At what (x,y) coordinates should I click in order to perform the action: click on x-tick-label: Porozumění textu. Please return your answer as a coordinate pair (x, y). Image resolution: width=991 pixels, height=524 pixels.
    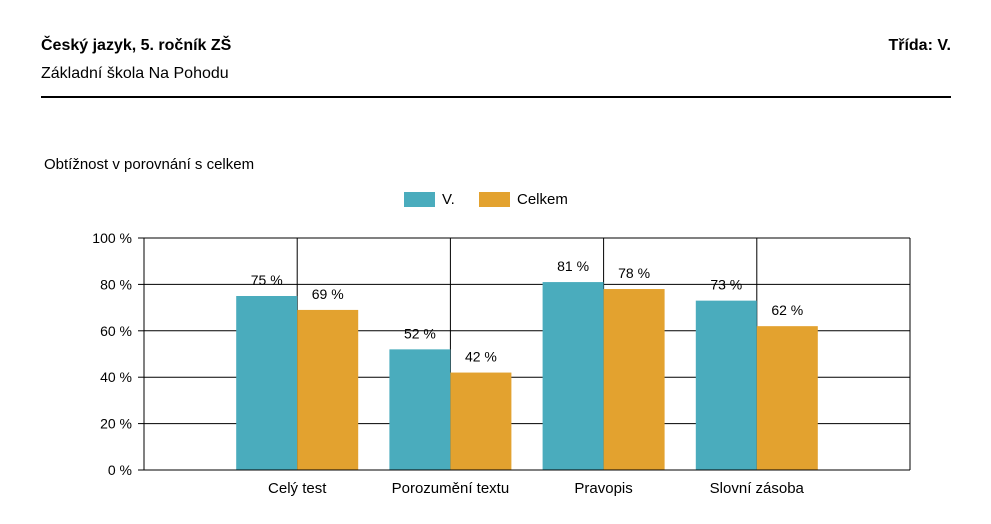
    Looking at the image, I should click on (451, 488).